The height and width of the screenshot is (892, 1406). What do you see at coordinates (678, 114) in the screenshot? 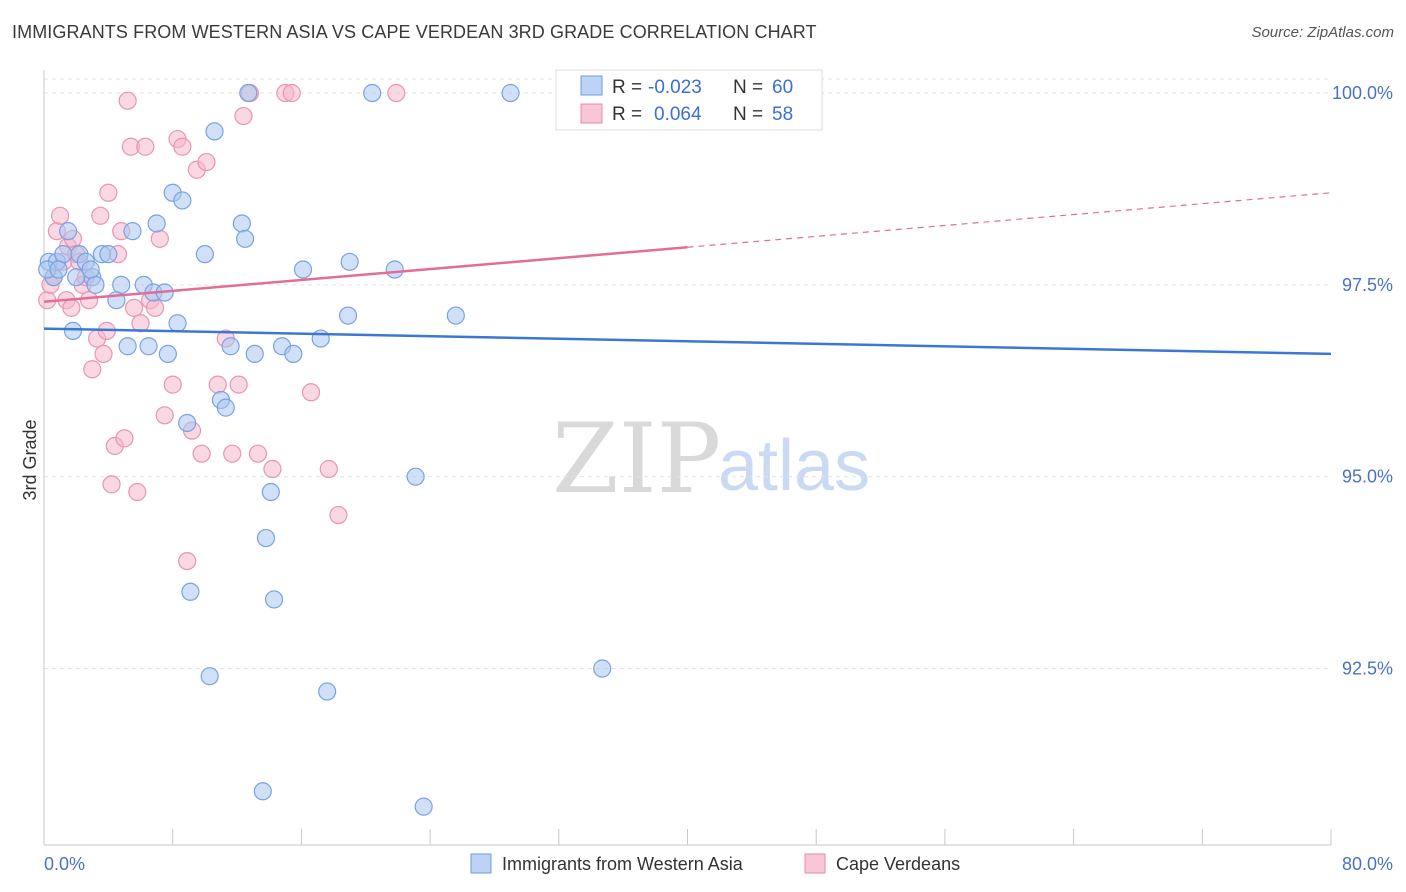
I see `legend-r-value-pink: 0.064` at bounding box center [678, 114].